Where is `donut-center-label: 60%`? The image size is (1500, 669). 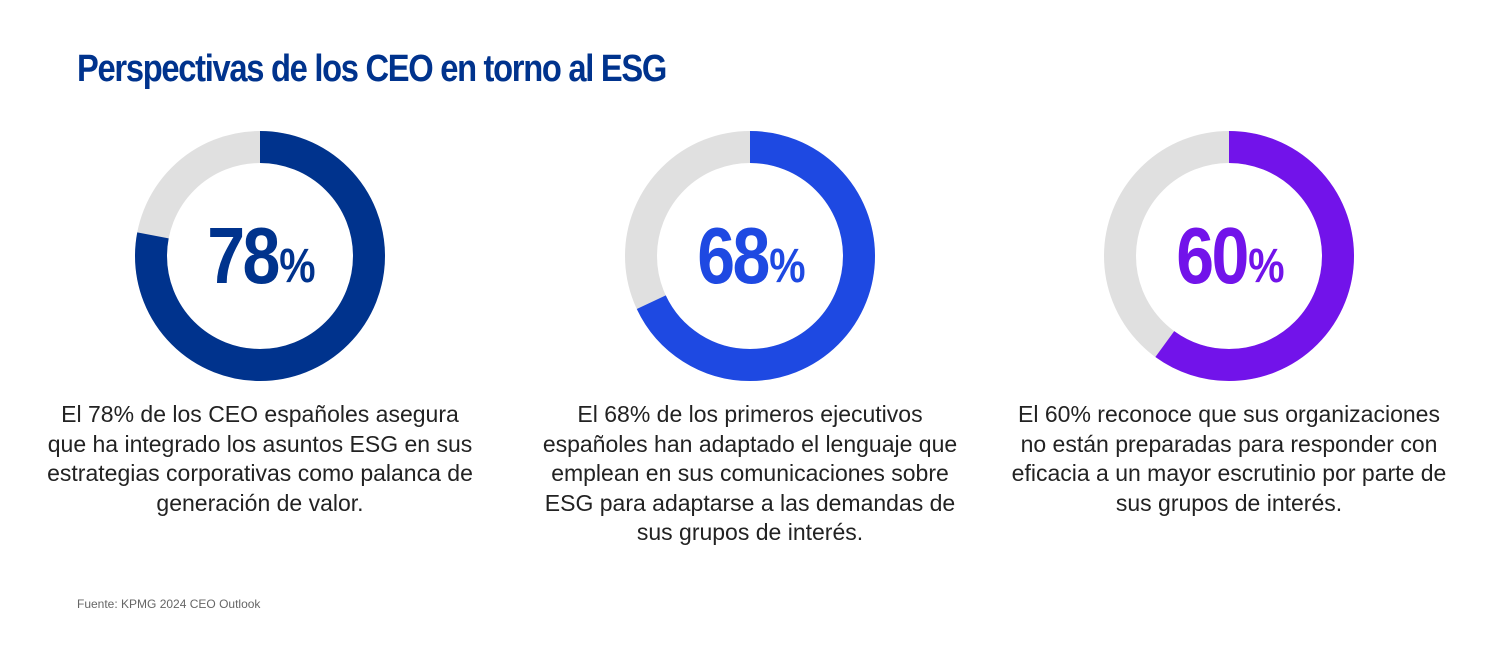
donut-center-label: 60% is located at coordinates (1229, 256).